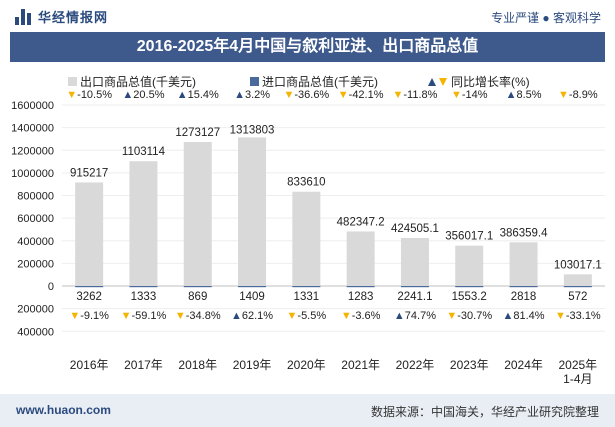  I want to click on footer-website: www.huaon.com, so click(63, 410).